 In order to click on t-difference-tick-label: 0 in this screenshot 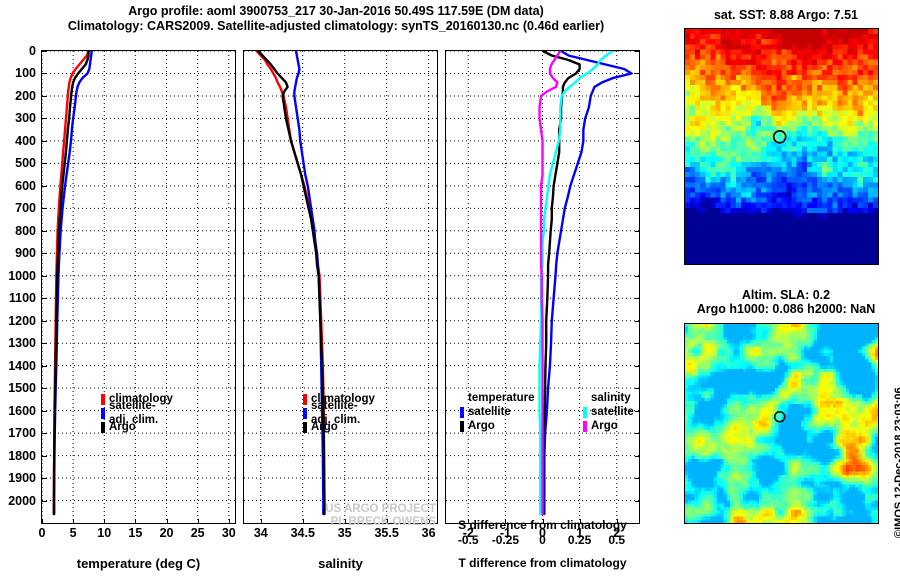, I will do `click(542, 533)`.